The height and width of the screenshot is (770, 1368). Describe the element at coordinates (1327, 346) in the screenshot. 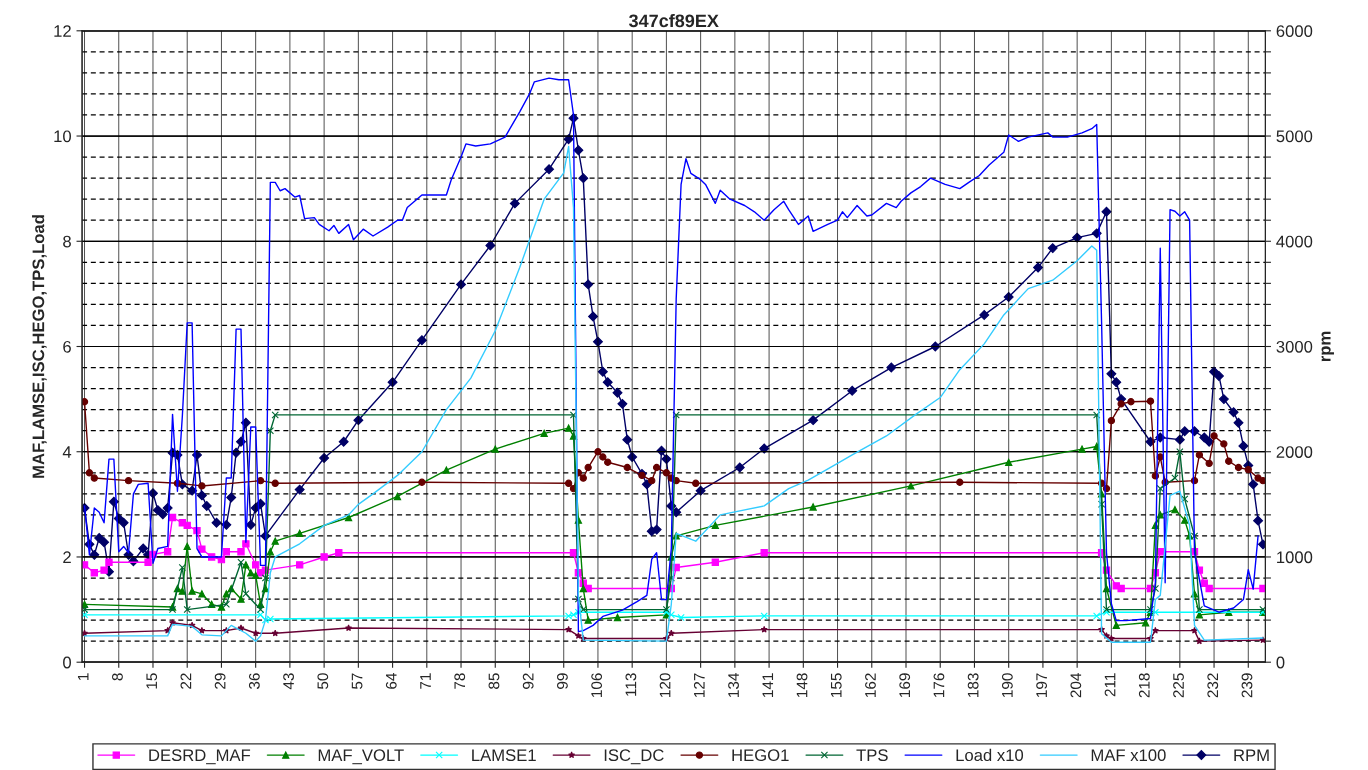

I see `y2-axis-title: rpm` at that location.